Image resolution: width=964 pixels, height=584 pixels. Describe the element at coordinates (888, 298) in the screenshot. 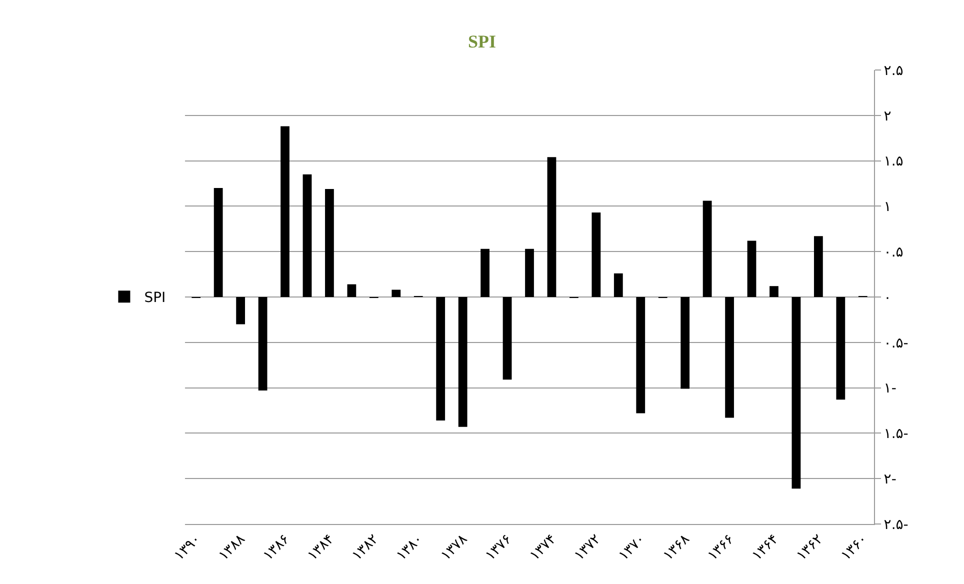

I see `y-tick-label: ۰` at that location.